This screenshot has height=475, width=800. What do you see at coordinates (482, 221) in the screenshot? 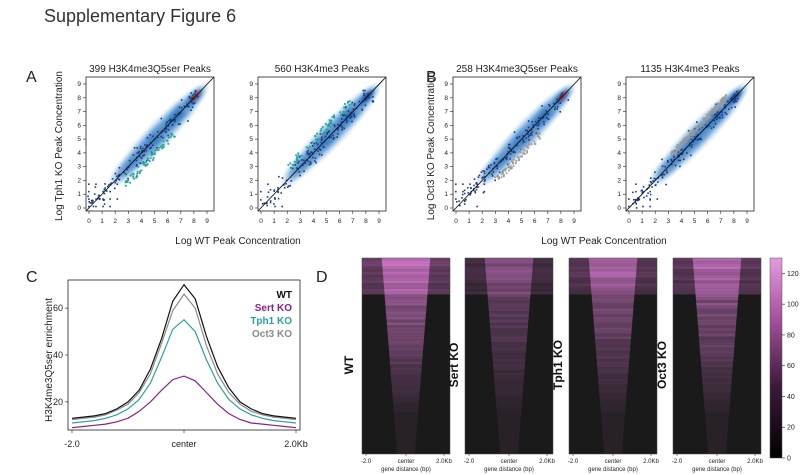
I see `x-tick-label: 2` at bounding box center [482, 221].